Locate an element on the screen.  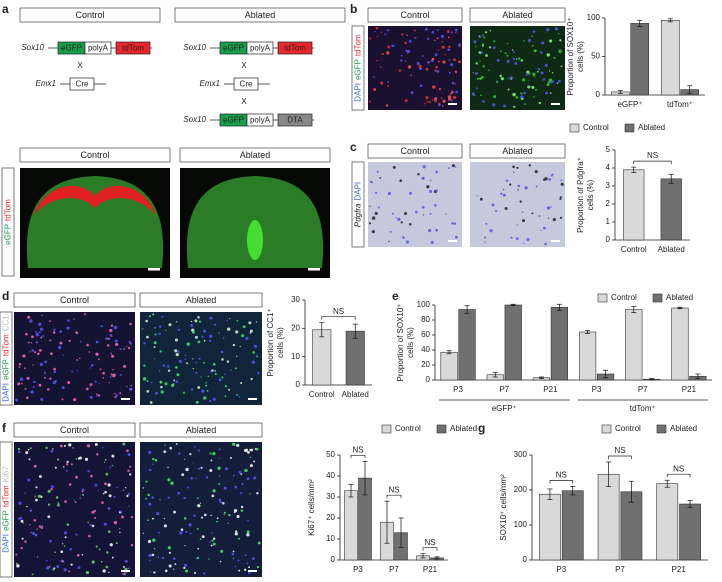
y-axis-label: Proportion of Pdgfra⁺ is located at coordinates (580, 195).